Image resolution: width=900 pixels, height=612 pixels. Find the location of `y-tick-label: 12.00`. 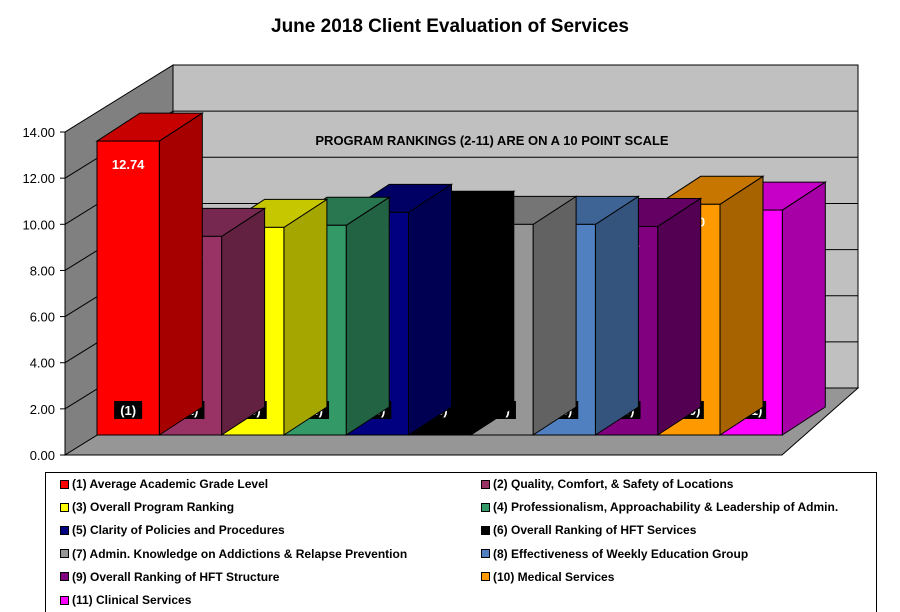

y-tick-label: 12.00 is located at coordinates (38, 178).